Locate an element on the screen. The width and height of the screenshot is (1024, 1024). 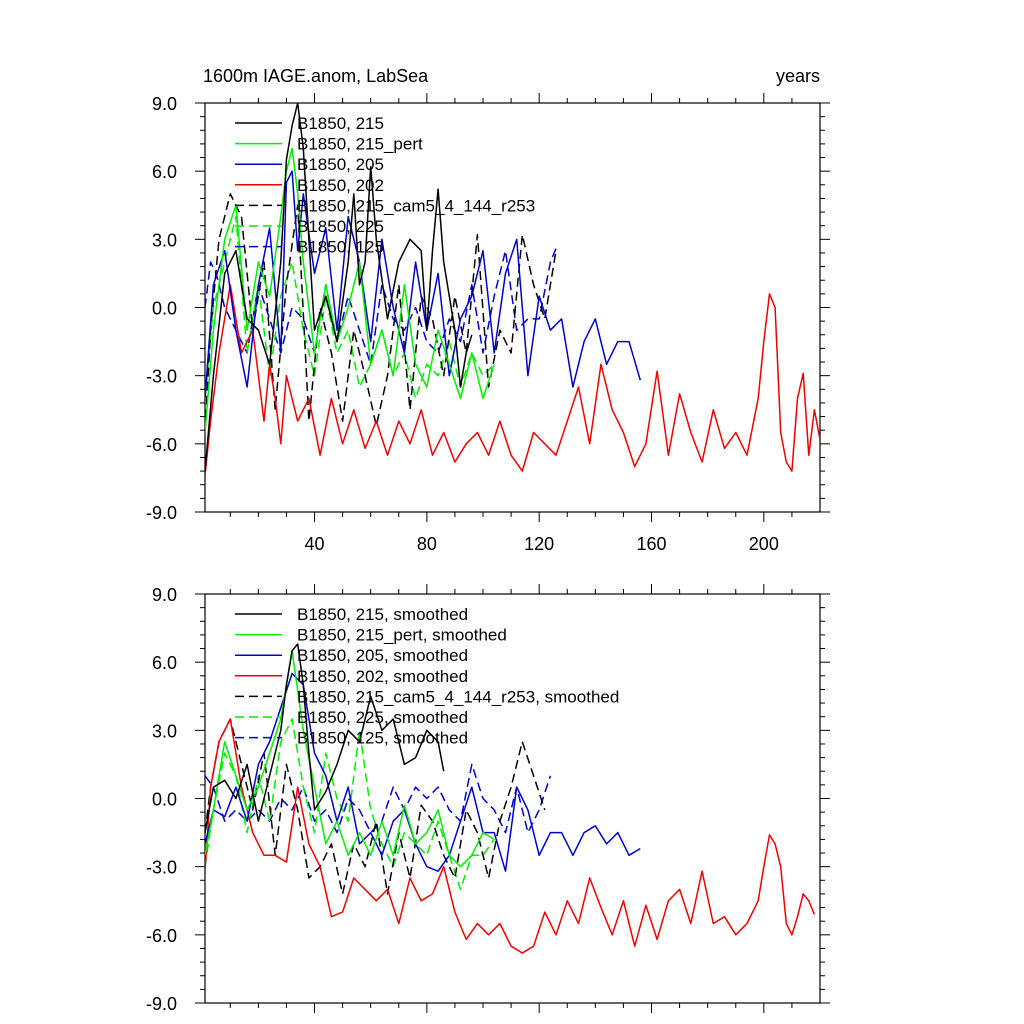
x-tick-label: 120 is located at coordinates (539, 544).